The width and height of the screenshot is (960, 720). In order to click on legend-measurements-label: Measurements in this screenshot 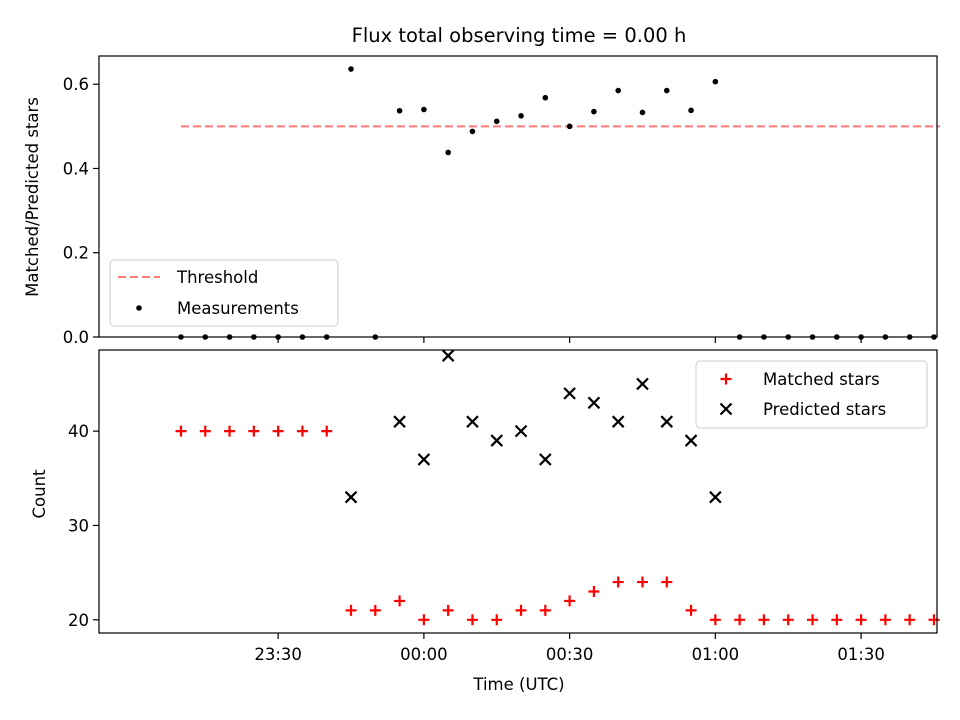, I will do `click(238, 308)`.